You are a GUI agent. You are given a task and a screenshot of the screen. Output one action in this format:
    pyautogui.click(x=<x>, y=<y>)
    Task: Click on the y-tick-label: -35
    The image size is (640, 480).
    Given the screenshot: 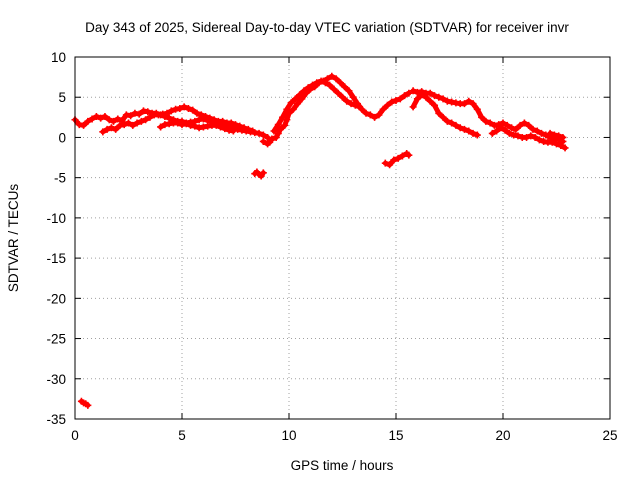 What is the action you would take?
    pyautogui.click(x=56, y=419)
    